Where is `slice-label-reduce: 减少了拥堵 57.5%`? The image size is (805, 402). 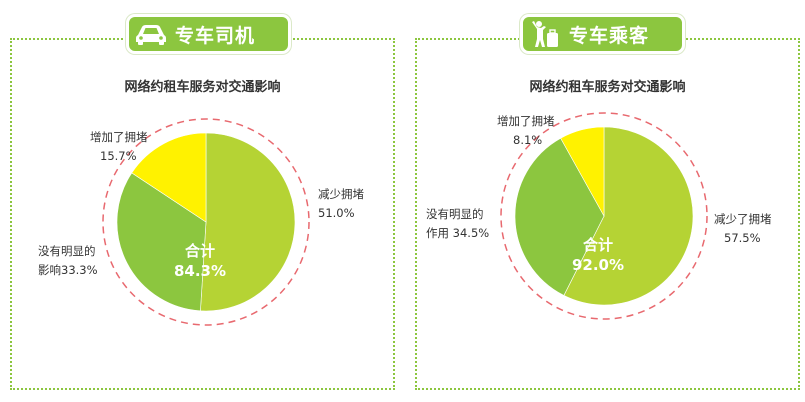 slice-label-reduce: 减少了拥堵 57.5% is located at coordinates (743, 228).